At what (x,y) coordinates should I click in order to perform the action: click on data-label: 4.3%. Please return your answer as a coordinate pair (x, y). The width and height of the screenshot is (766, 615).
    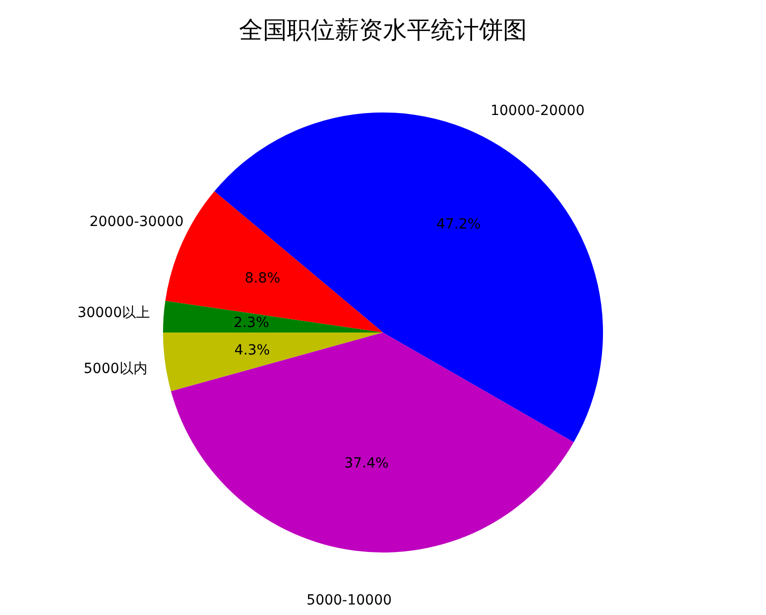
    Looking at the image, I should click on (252, 350).